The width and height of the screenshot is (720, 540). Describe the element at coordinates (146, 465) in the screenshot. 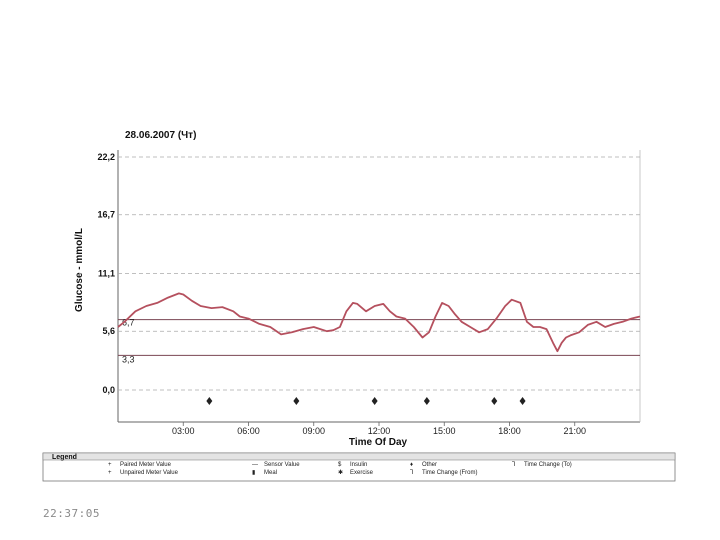

I see `legend-label-0: Paired Meter Value` at that location.